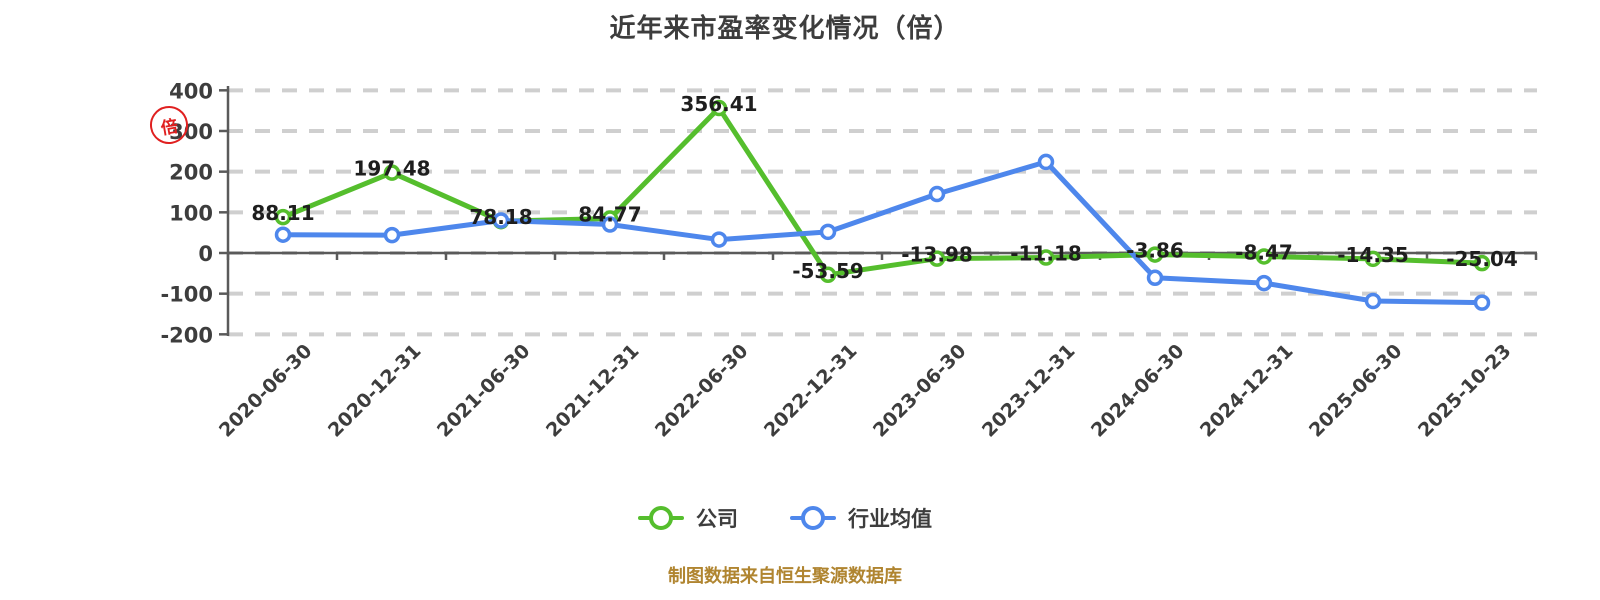  I want to click on x-axis-label: 2025-10-23, so click(1465, 391).